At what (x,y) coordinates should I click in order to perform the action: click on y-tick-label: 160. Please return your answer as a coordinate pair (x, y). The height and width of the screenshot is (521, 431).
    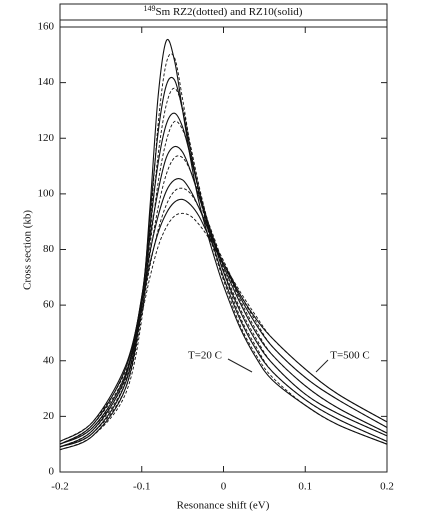
    Looking at the image, I should click on (46, 27).